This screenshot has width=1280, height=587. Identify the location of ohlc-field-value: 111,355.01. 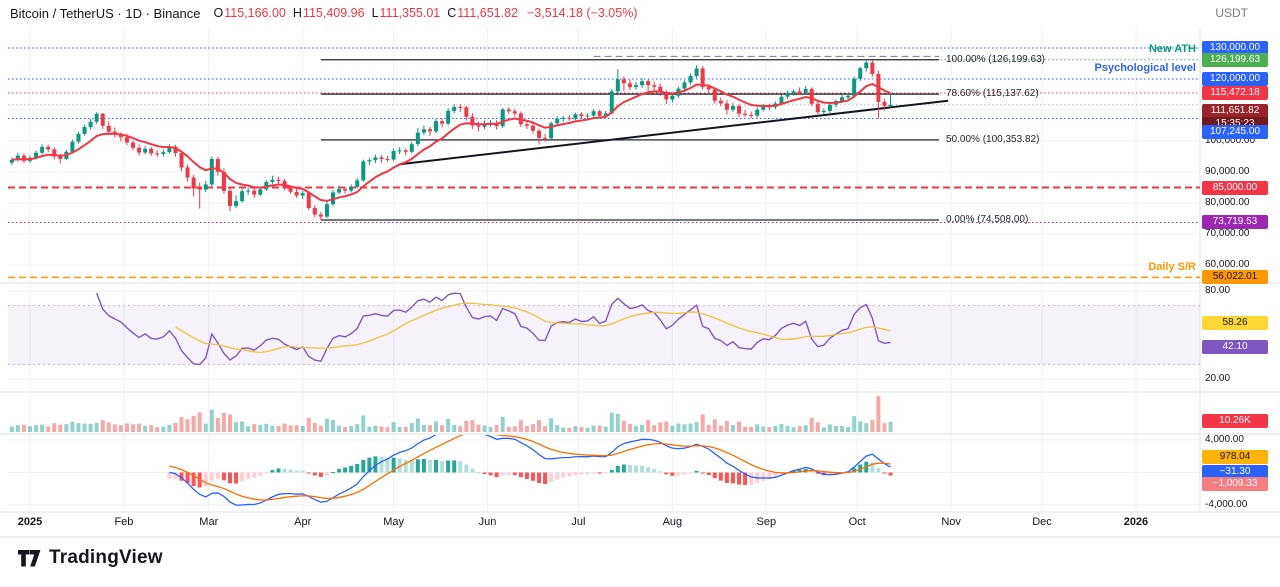
(410, 13).